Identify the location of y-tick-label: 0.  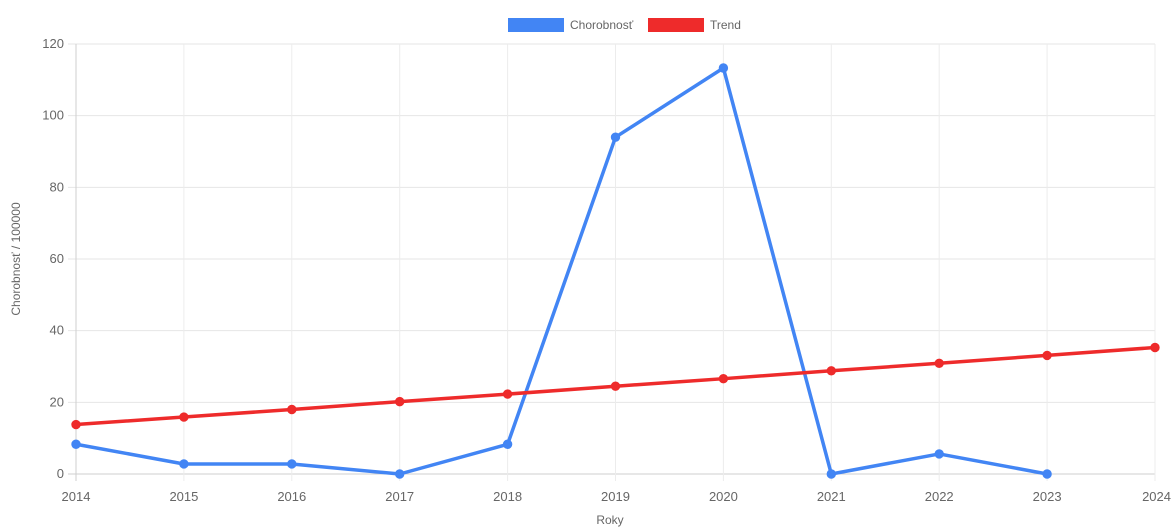
(60, 473).